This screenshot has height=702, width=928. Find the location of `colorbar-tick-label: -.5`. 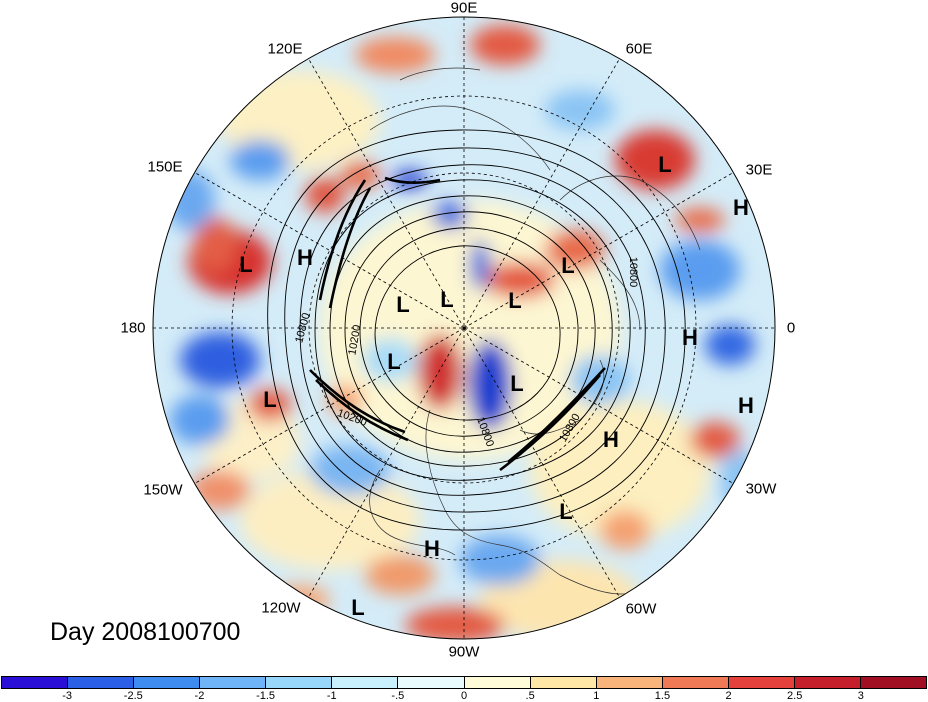

colorbar-tick-label: -.5 is located at coordinates (398, 696).